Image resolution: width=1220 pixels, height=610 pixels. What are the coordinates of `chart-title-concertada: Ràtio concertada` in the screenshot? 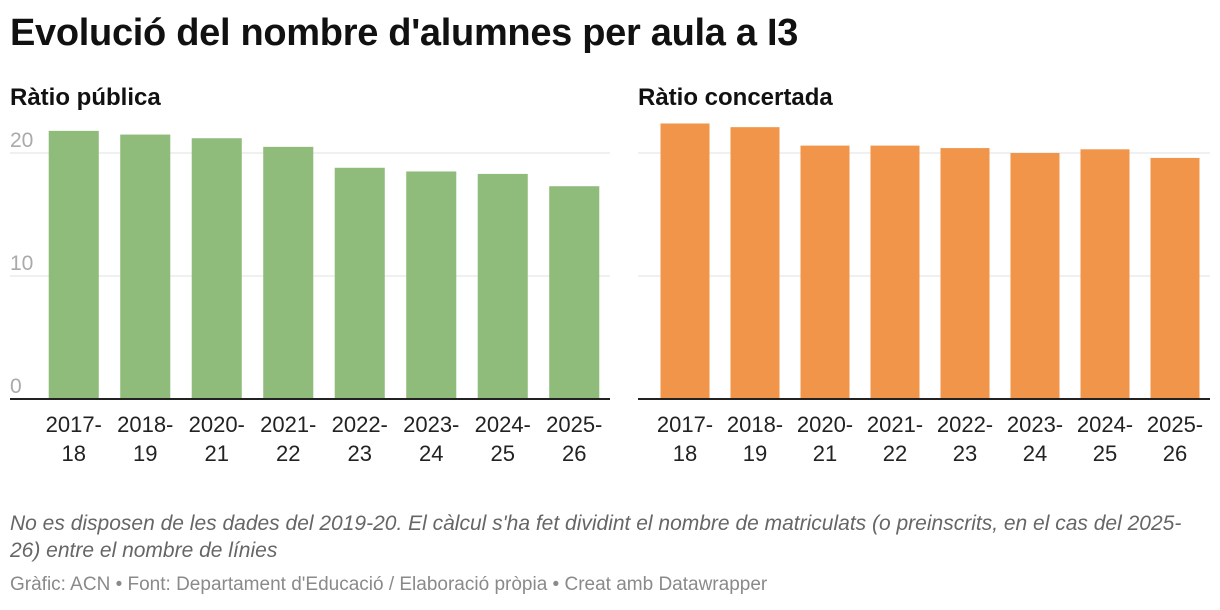 It's located at (735, 97).